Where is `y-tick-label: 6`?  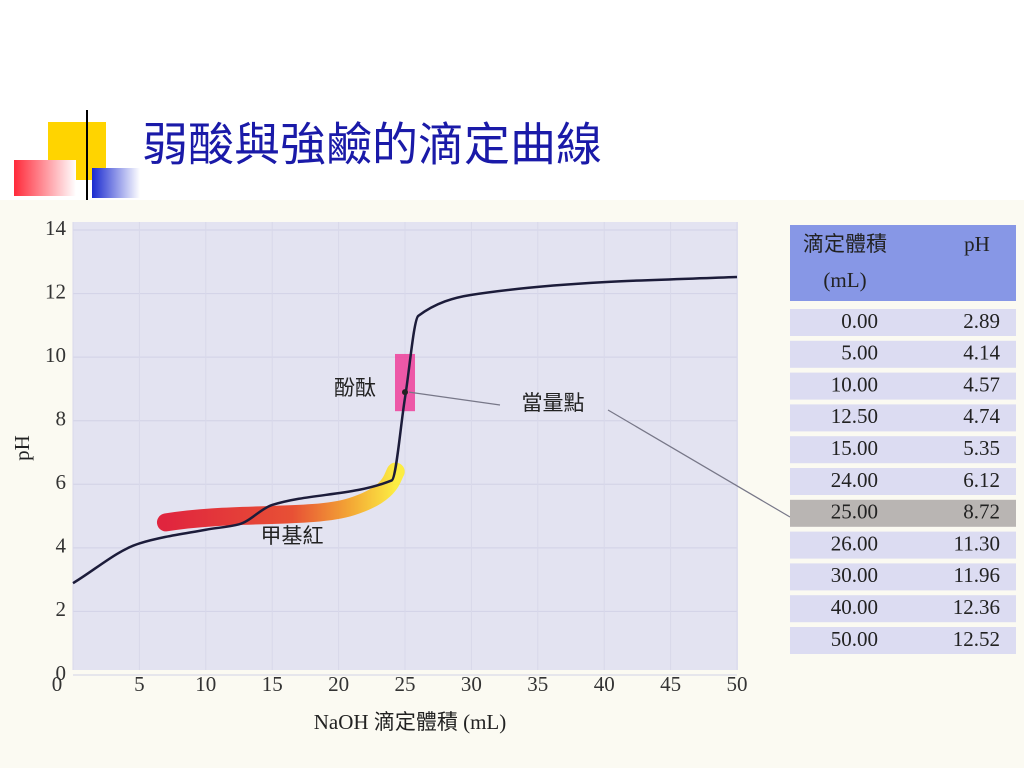 y-tick-label: 6 is located at coordinates (61, 482).